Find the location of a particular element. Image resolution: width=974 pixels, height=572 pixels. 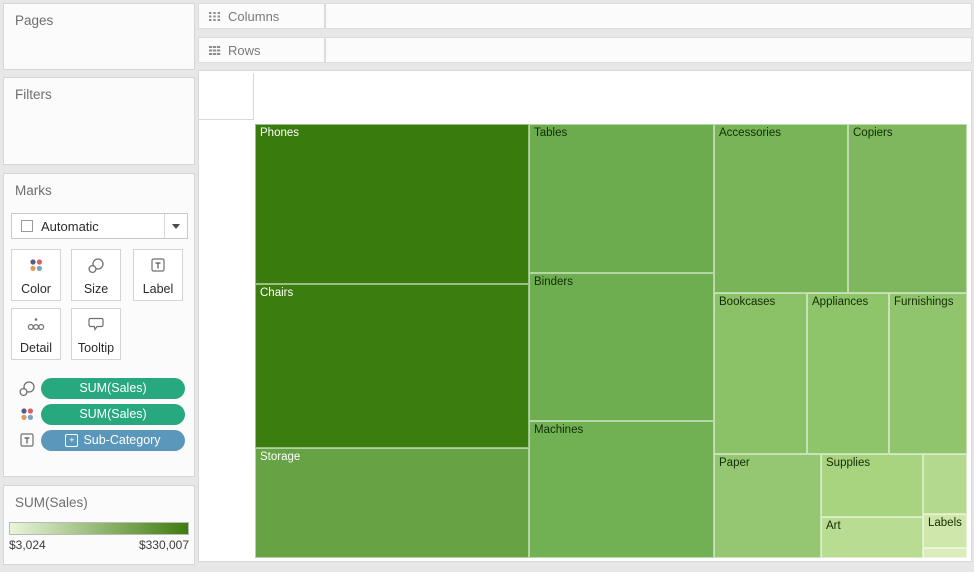

rows-shelf-label: Rows is located at coordinates (261, 50).